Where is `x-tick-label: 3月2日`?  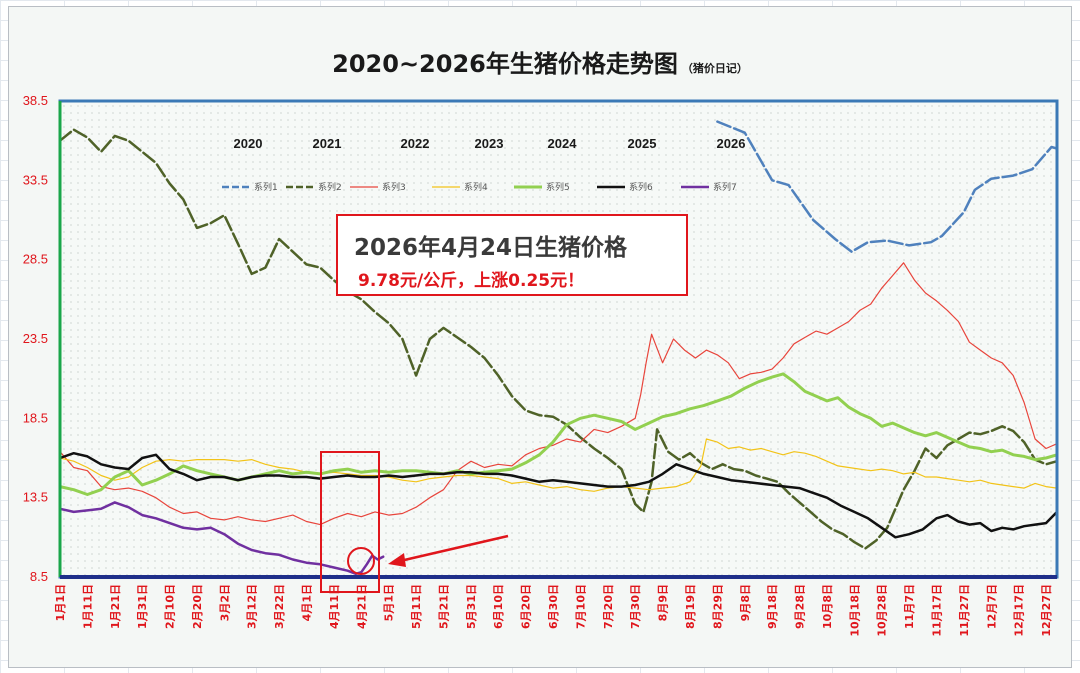 x-tick-label: 3月2日 is located at coordinates (224, 602).